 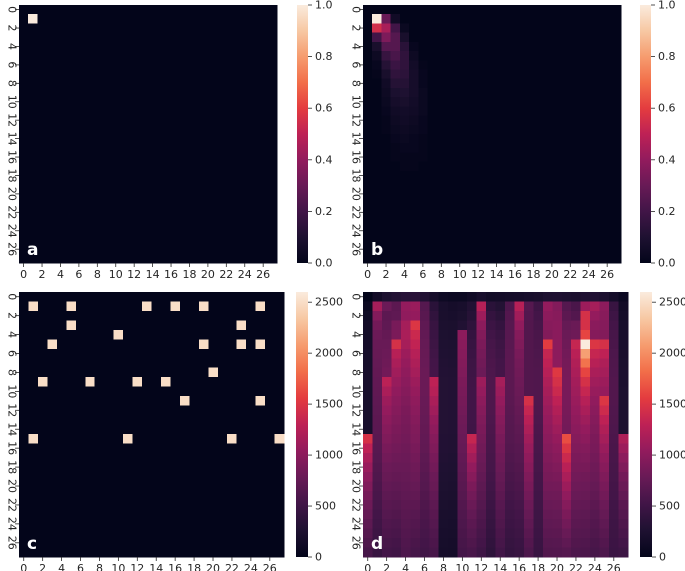 What do you see at coordinates (324, 6) in the screenshot?
I see `colorbar-tick-label: 1.0` at bounding box center [324, 6].